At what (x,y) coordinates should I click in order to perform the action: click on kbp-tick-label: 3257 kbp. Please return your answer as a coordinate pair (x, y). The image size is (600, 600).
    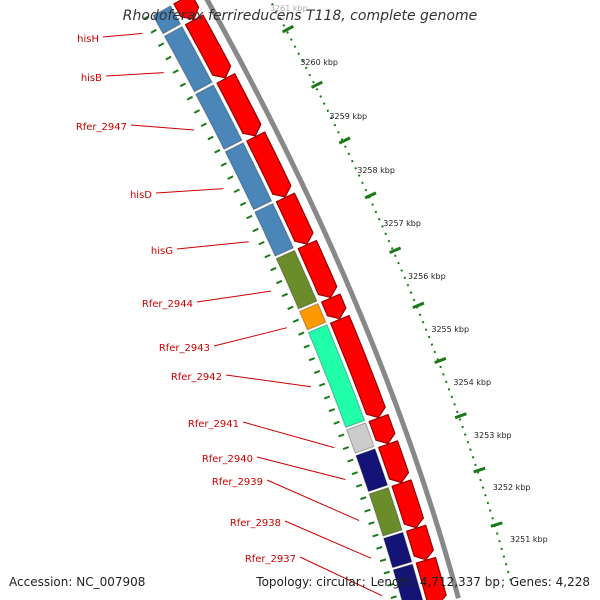
    Looking at the image, I should click on (402, 223).